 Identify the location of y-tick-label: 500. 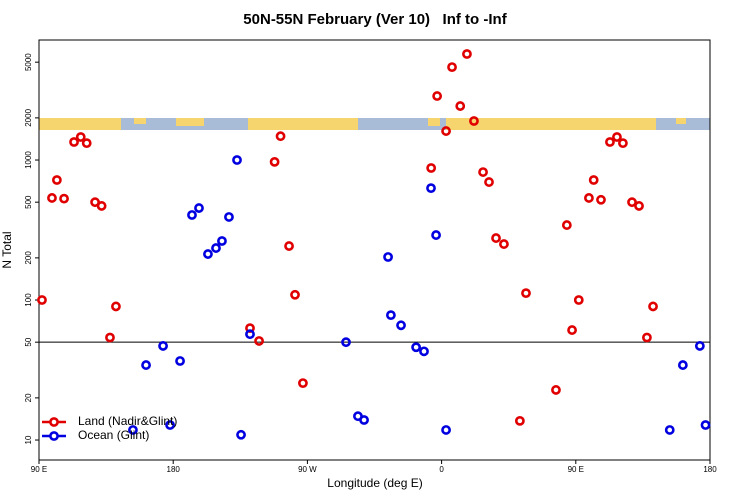
(28, 202).